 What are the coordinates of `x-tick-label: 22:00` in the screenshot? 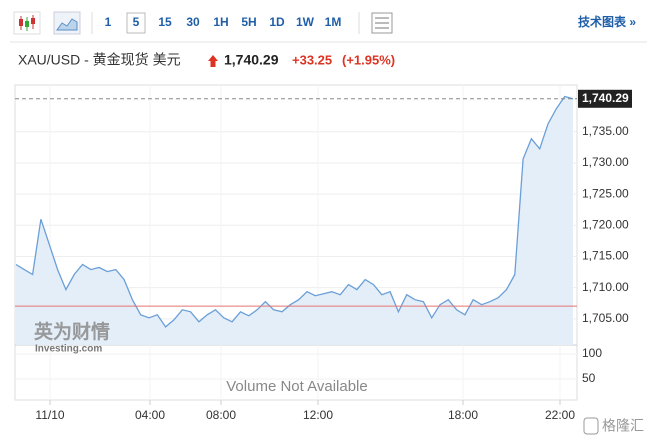 It's located at (560, 415).